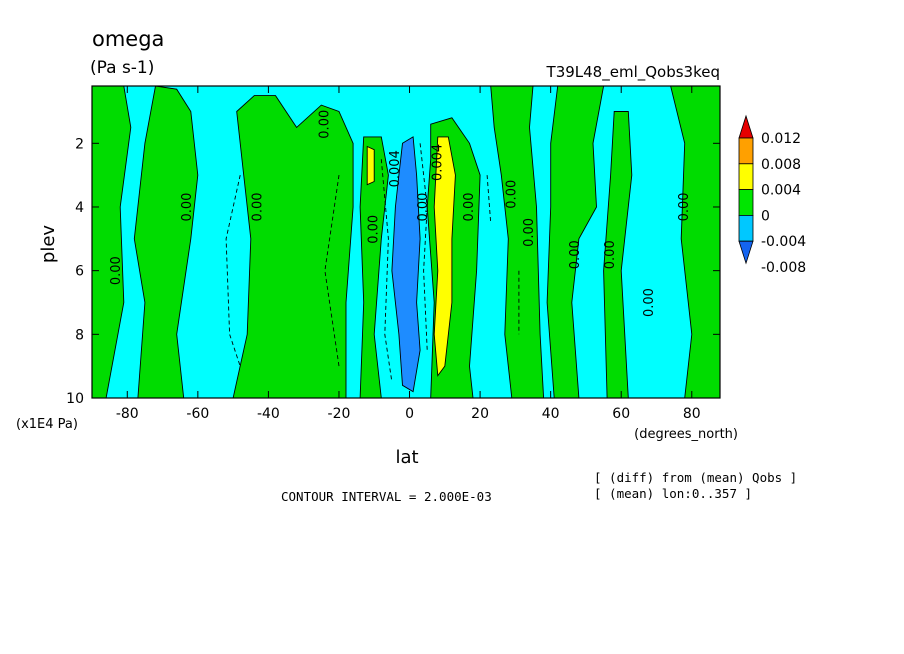  I want to click on contour-label-10: 0.00, so click(529, 232).